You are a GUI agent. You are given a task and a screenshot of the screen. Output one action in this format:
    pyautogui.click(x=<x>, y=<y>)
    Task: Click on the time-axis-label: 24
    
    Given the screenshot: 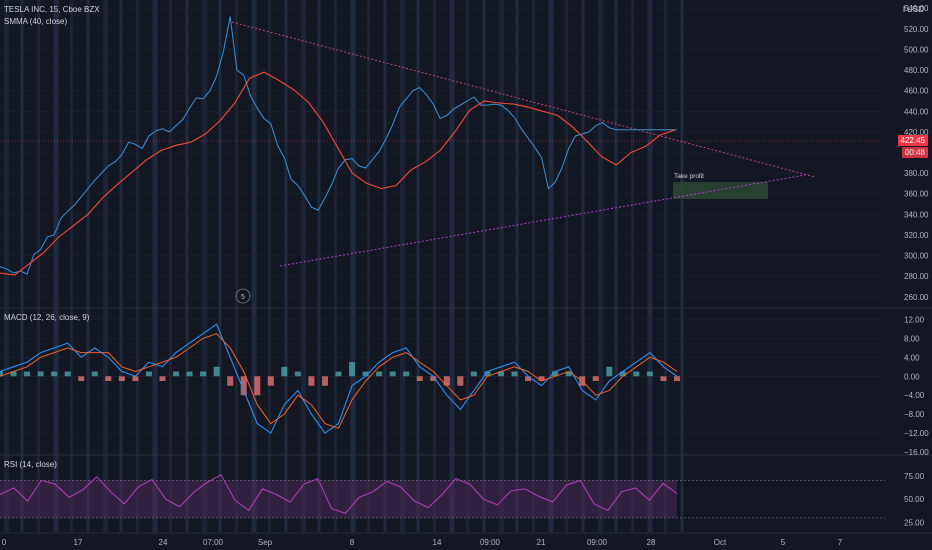 What is the action you would take?
    pyautogui.click(x=163, y=542)
    